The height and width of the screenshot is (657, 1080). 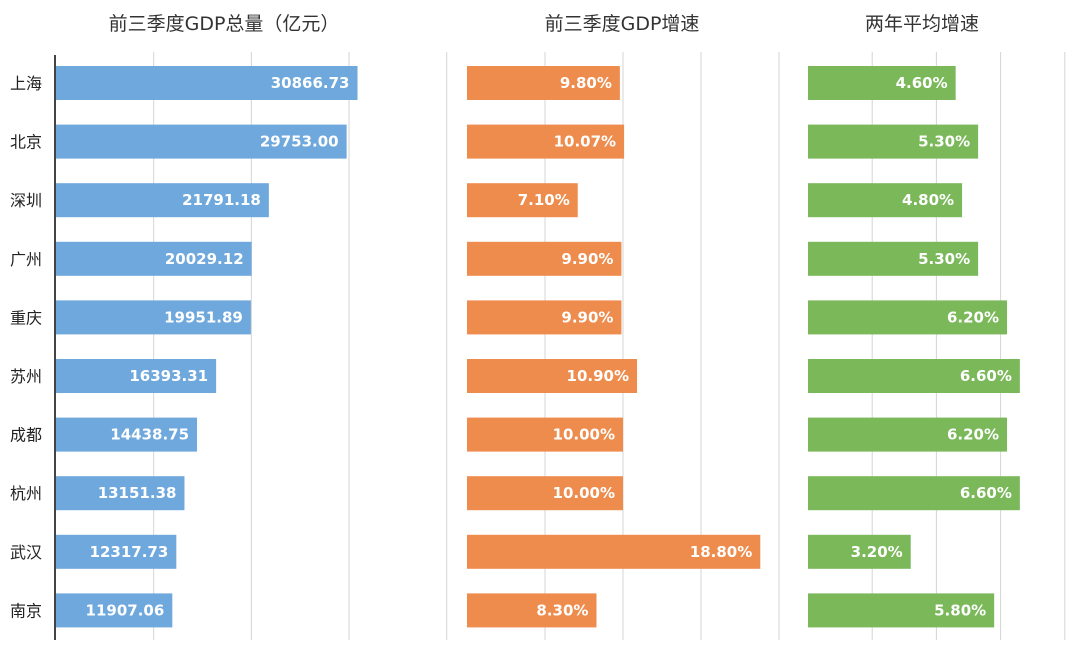 I want to click on category-label: 上海, so click(x=26, y=83).